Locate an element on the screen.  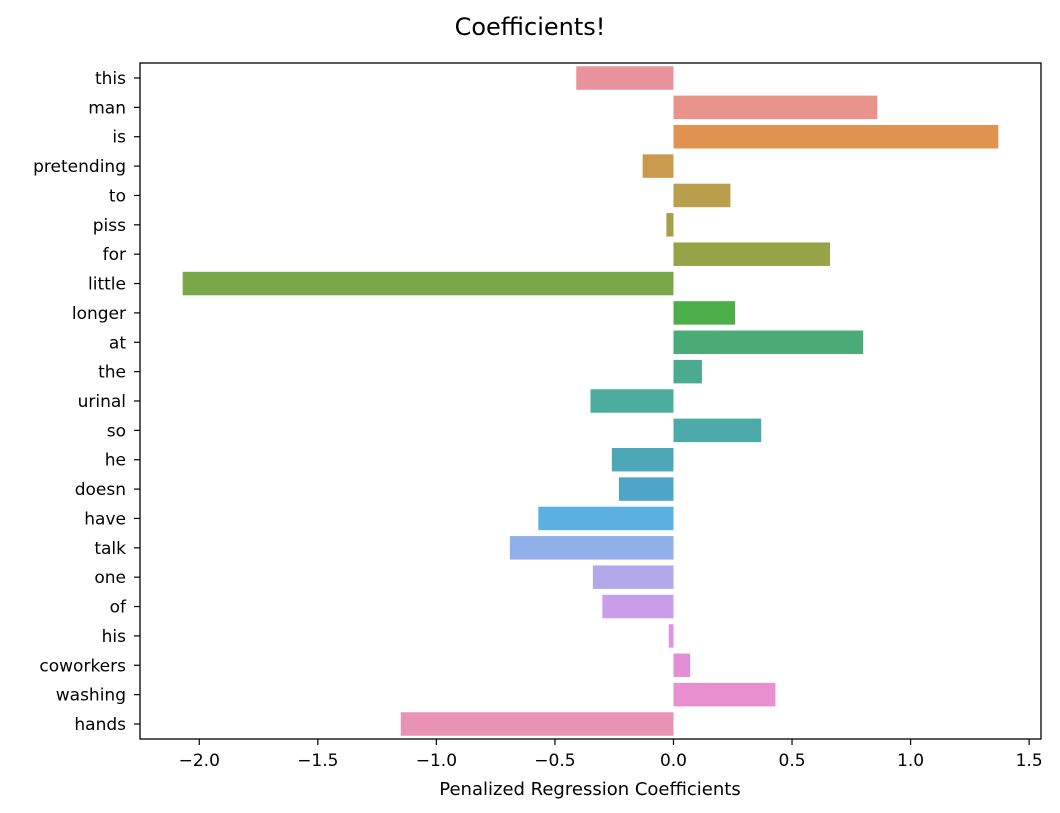
y-tick-label: urinal is located at coordinates (102, 402).